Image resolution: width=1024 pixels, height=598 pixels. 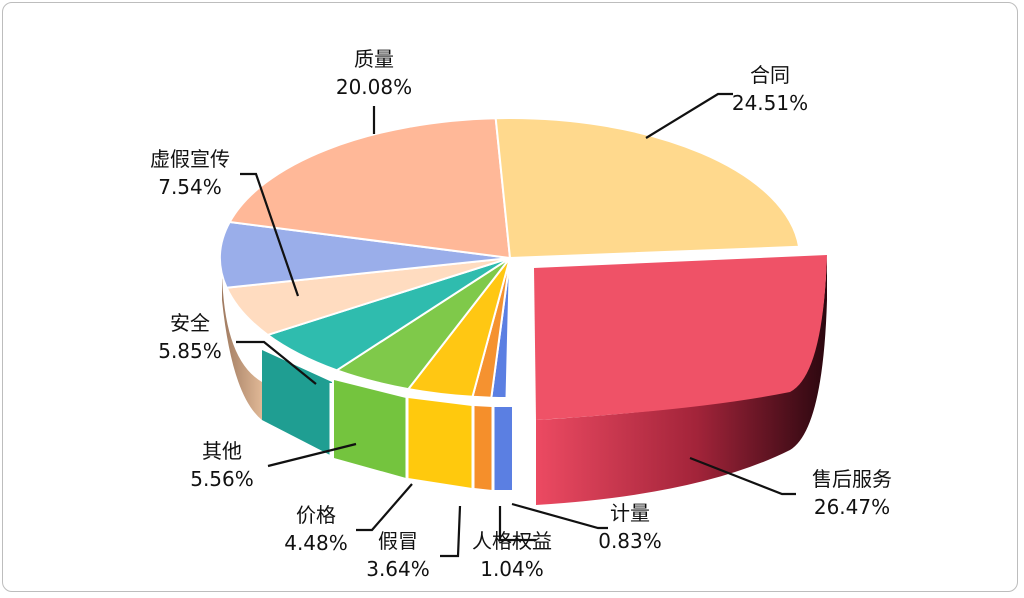 I want to click on leader-line-shouhou, so click(x=742, y=476).